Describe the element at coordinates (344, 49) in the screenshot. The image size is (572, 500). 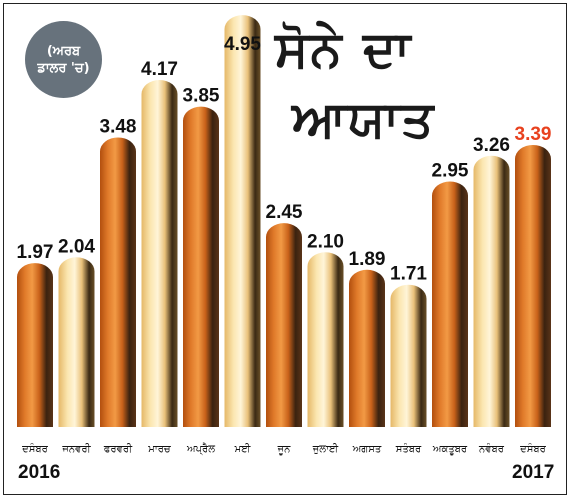
I see `chart-title-line1: ਸੋਨੇ ਦਾ` at that location.